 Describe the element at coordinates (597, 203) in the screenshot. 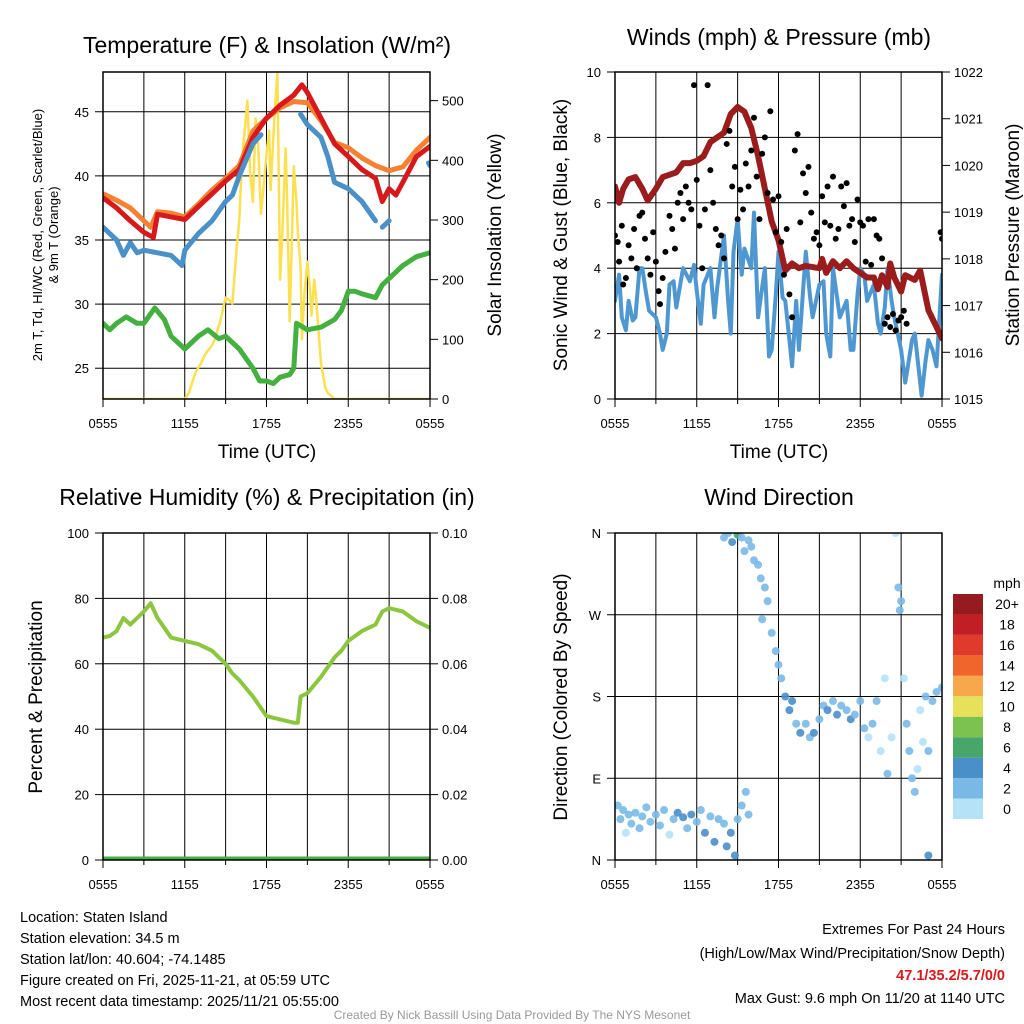

I see `wind-ytick-label: 6` at that location.